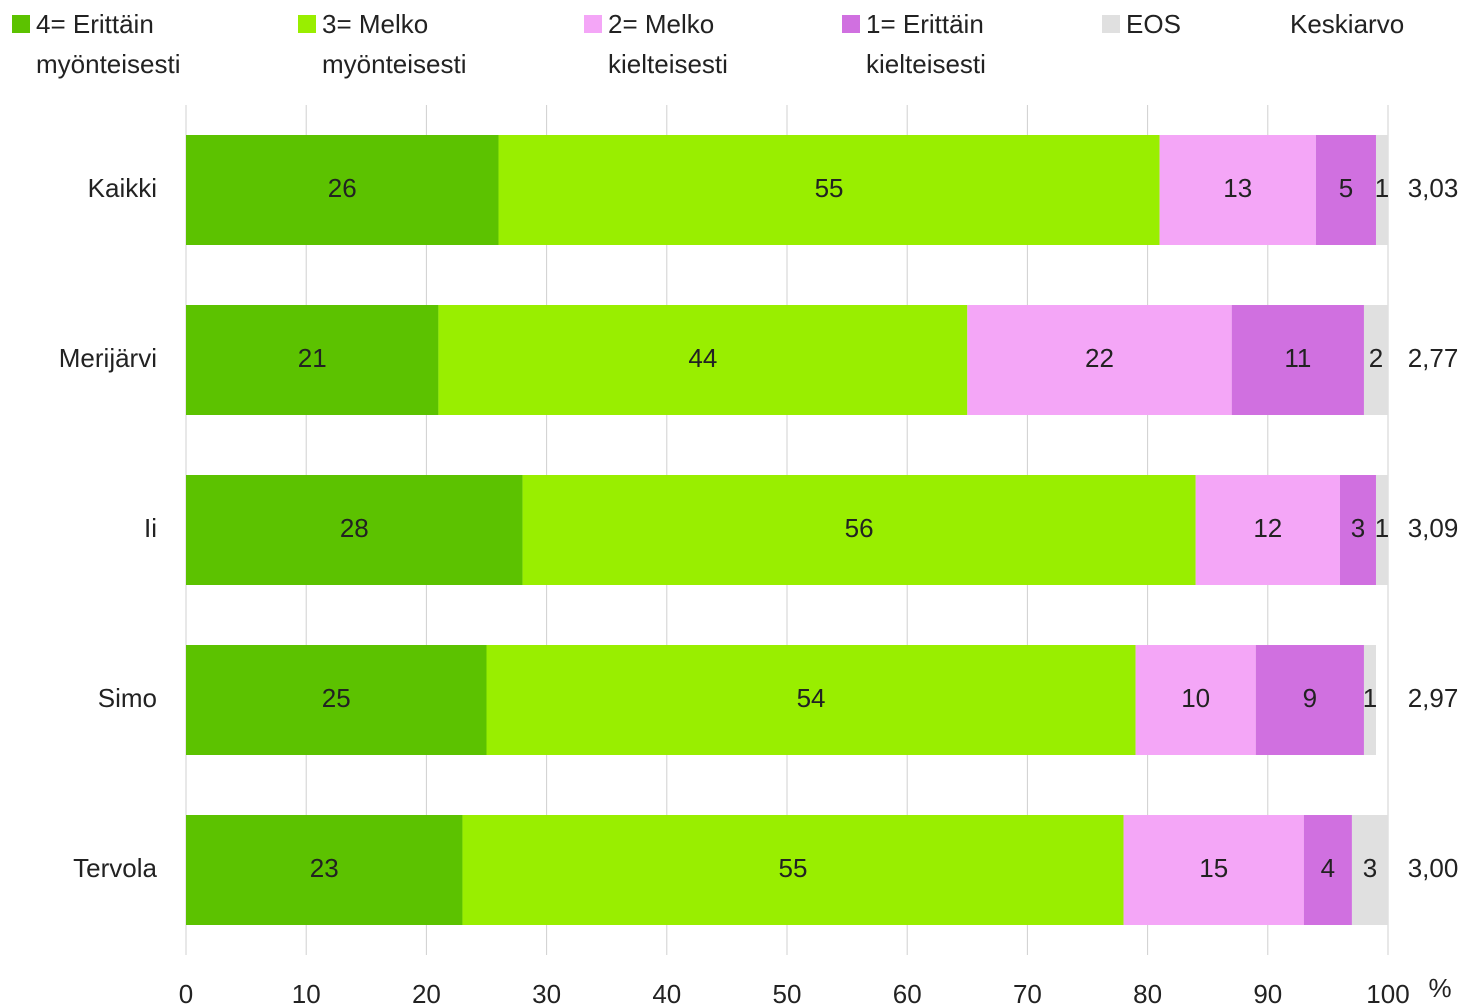  Describe the element at coordinates (306, 993) in the screenshot. I see `x-tick-label: 10` at that location.